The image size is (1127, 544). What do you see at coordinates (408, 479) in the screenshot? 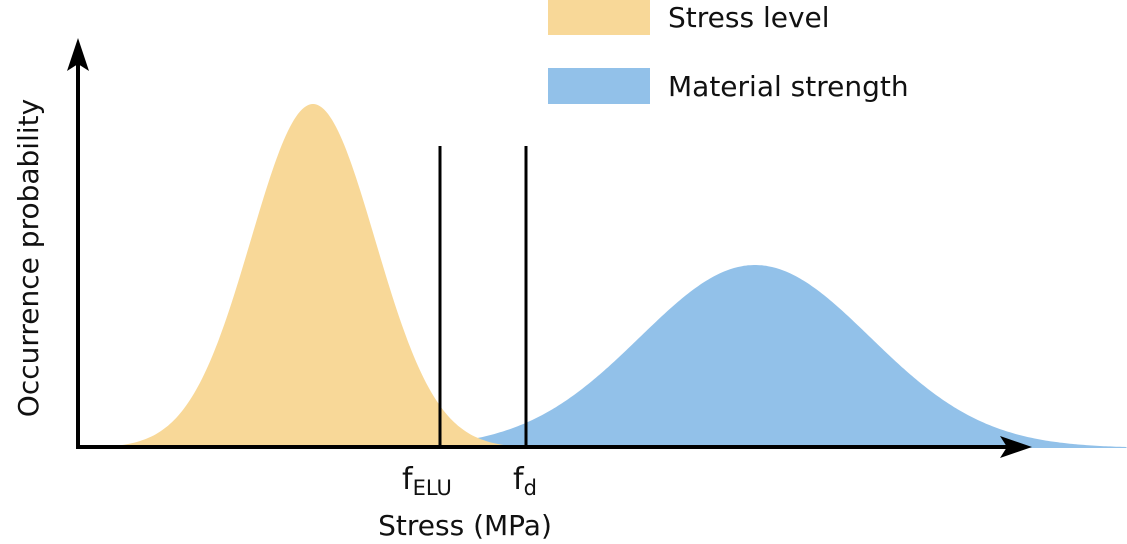
I see `f-elu-label-base: f` at bounding box center [408, 479].